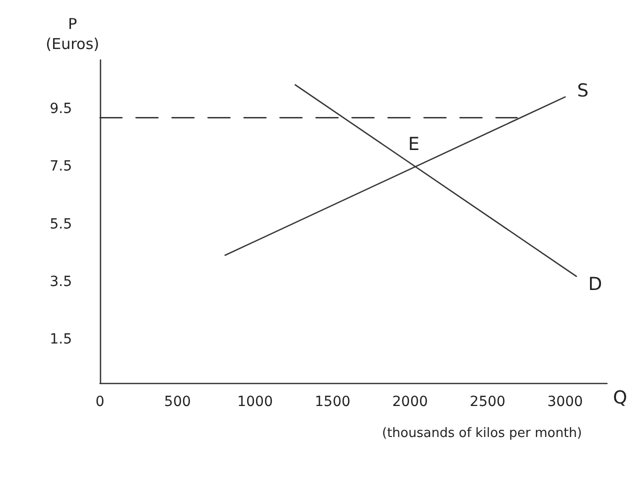  Describe the element at coordinates (482, 433) in the screenshot. I see `text: (thousands of kilos per month)` at that location.